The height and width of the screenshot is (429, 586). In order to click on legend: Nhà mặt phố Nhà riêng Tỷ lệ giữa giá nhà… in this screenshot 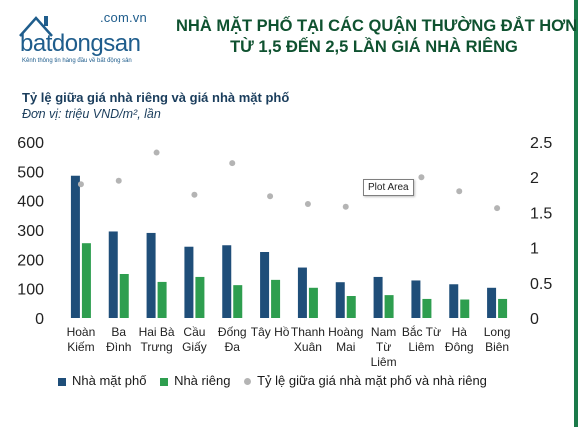, I will do `click(277, 380)`.